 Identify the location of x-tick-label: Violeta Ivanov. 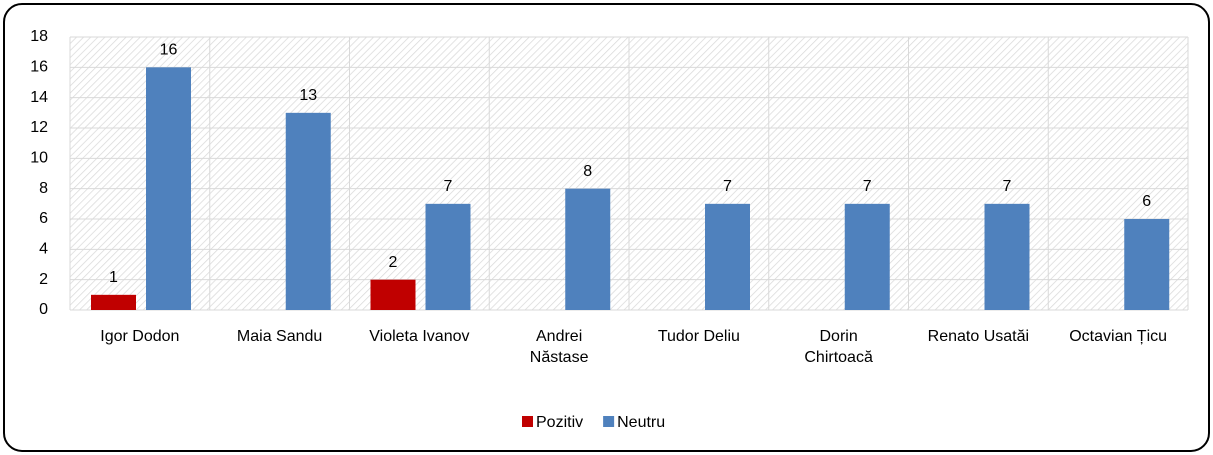
(419, 336).